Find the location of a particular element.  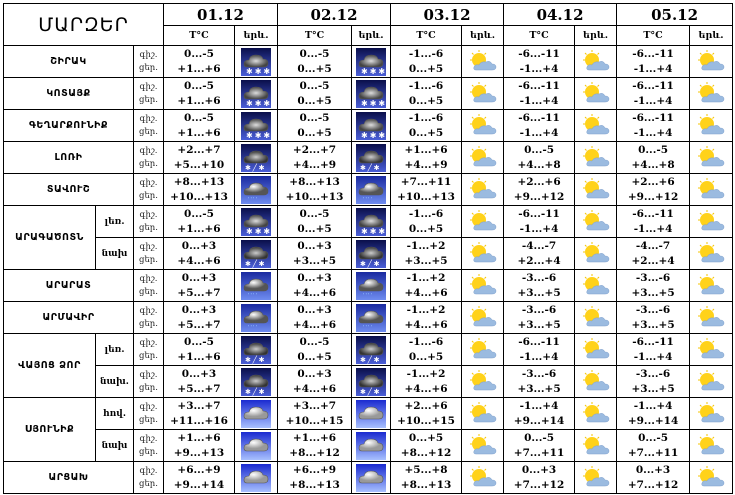

temperature-cell: +3...+7 +11...+16 is located at coordinates (199, 413).